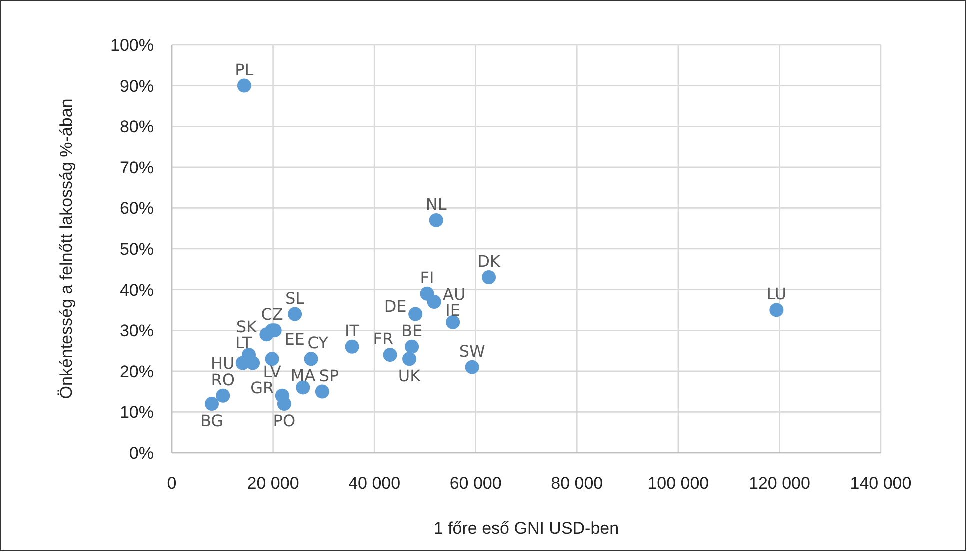 This screenshot has height=552, width=967. I want to click on x-tick-label: 140 000, so click(881, 483).